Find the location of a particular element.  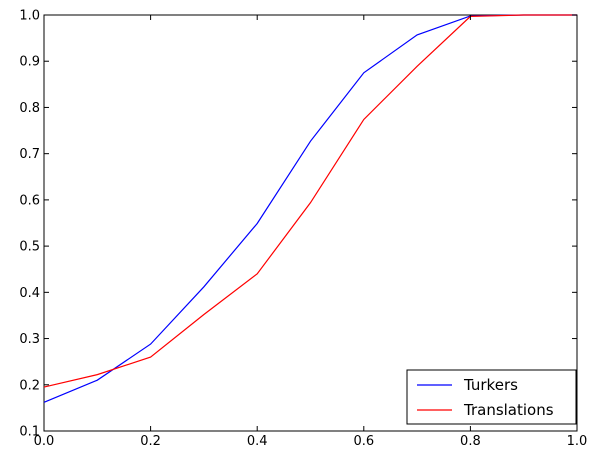

y-tick-label: 0.5 is located at coordinates (29, 247).